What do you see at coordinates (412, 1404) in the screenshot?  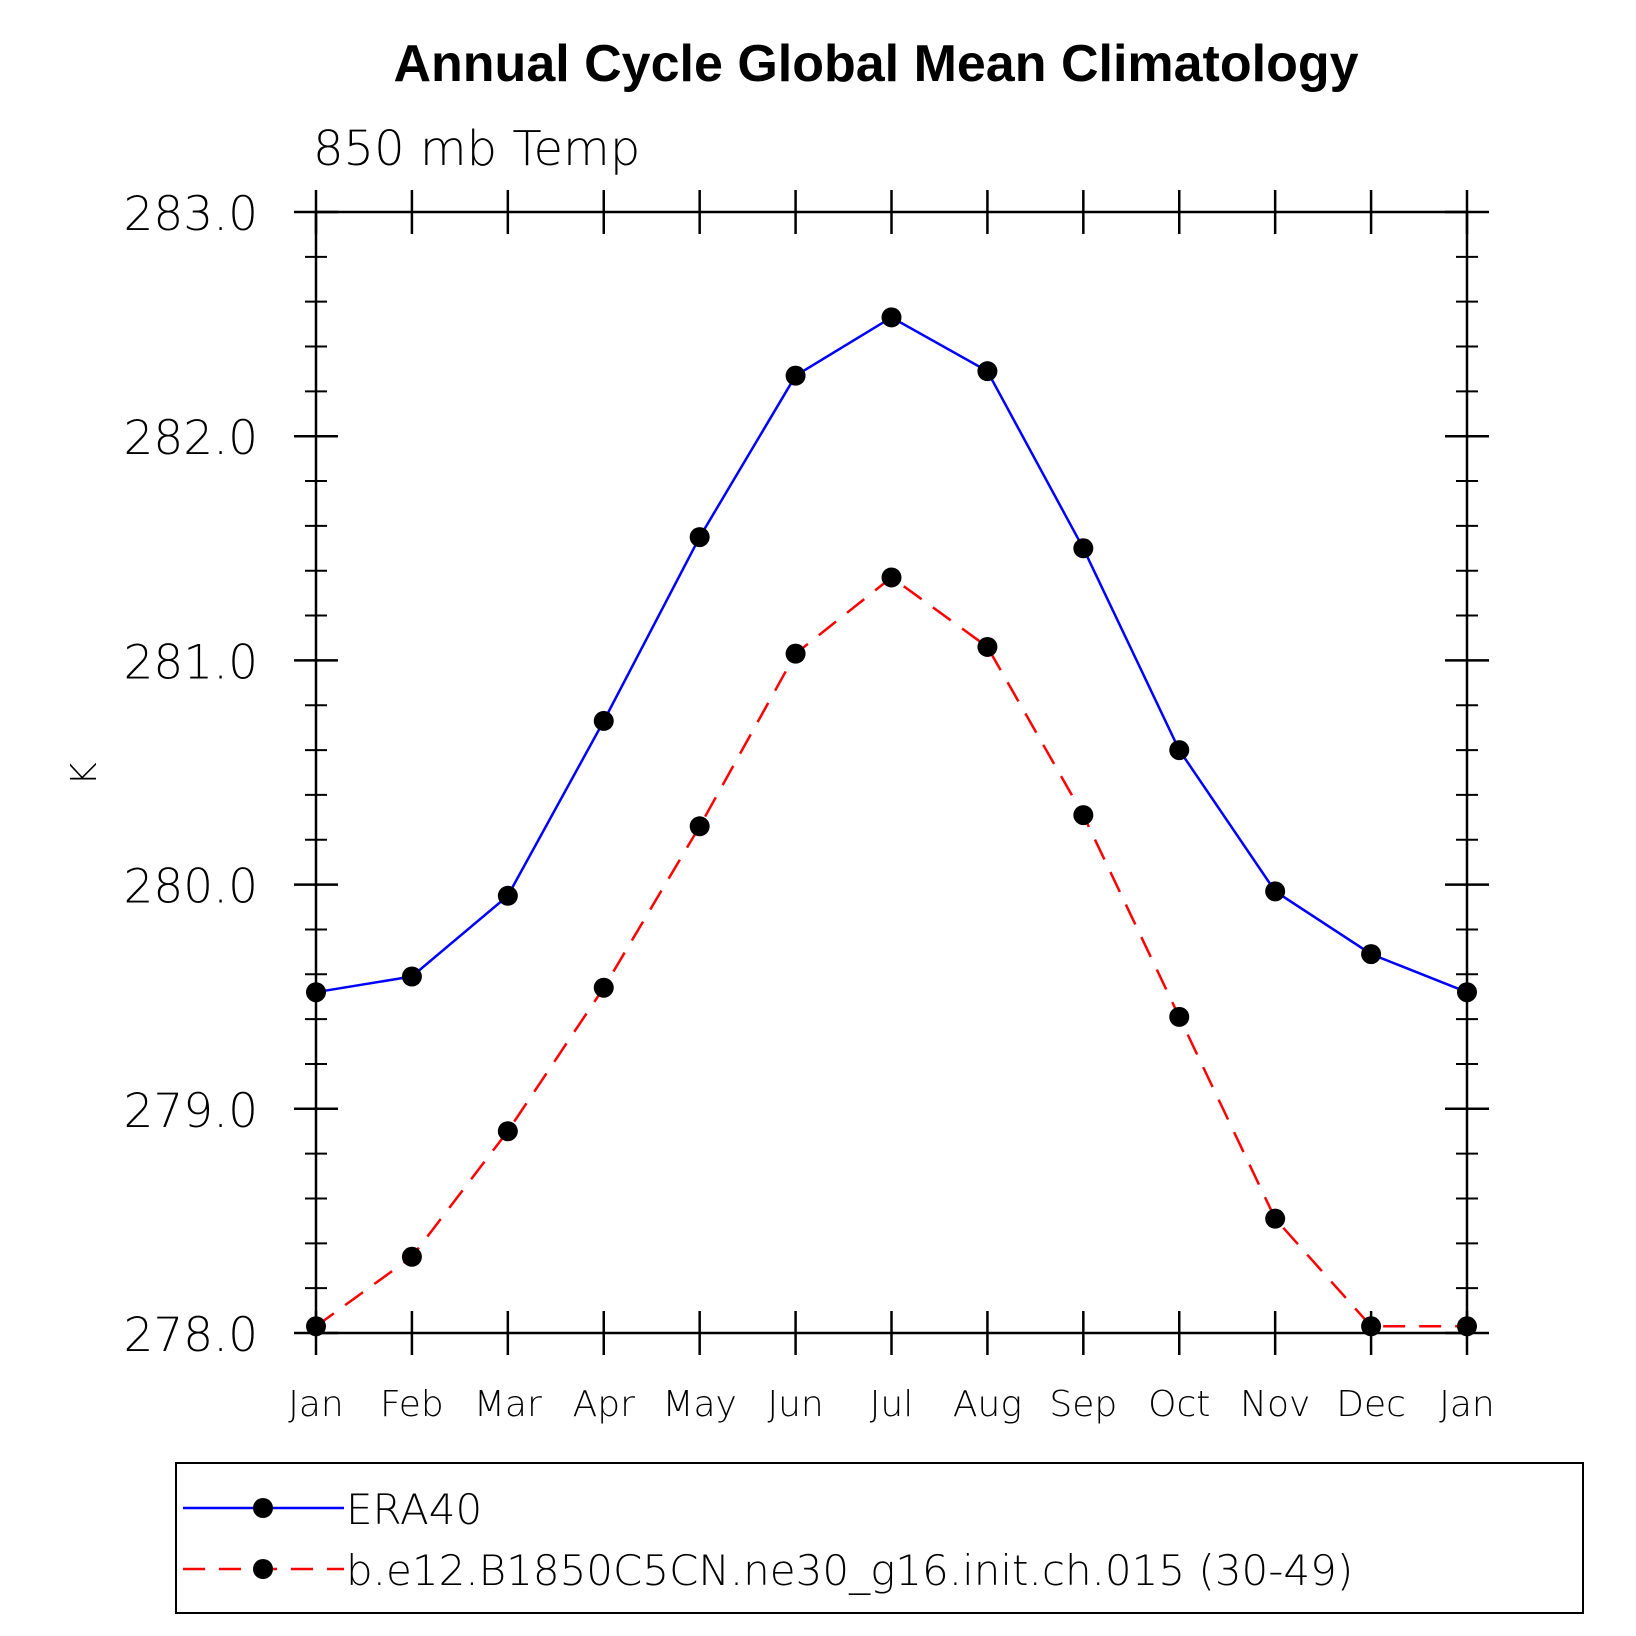 I see `x-tick-label: Feb` at bounding box center [412, 1404].